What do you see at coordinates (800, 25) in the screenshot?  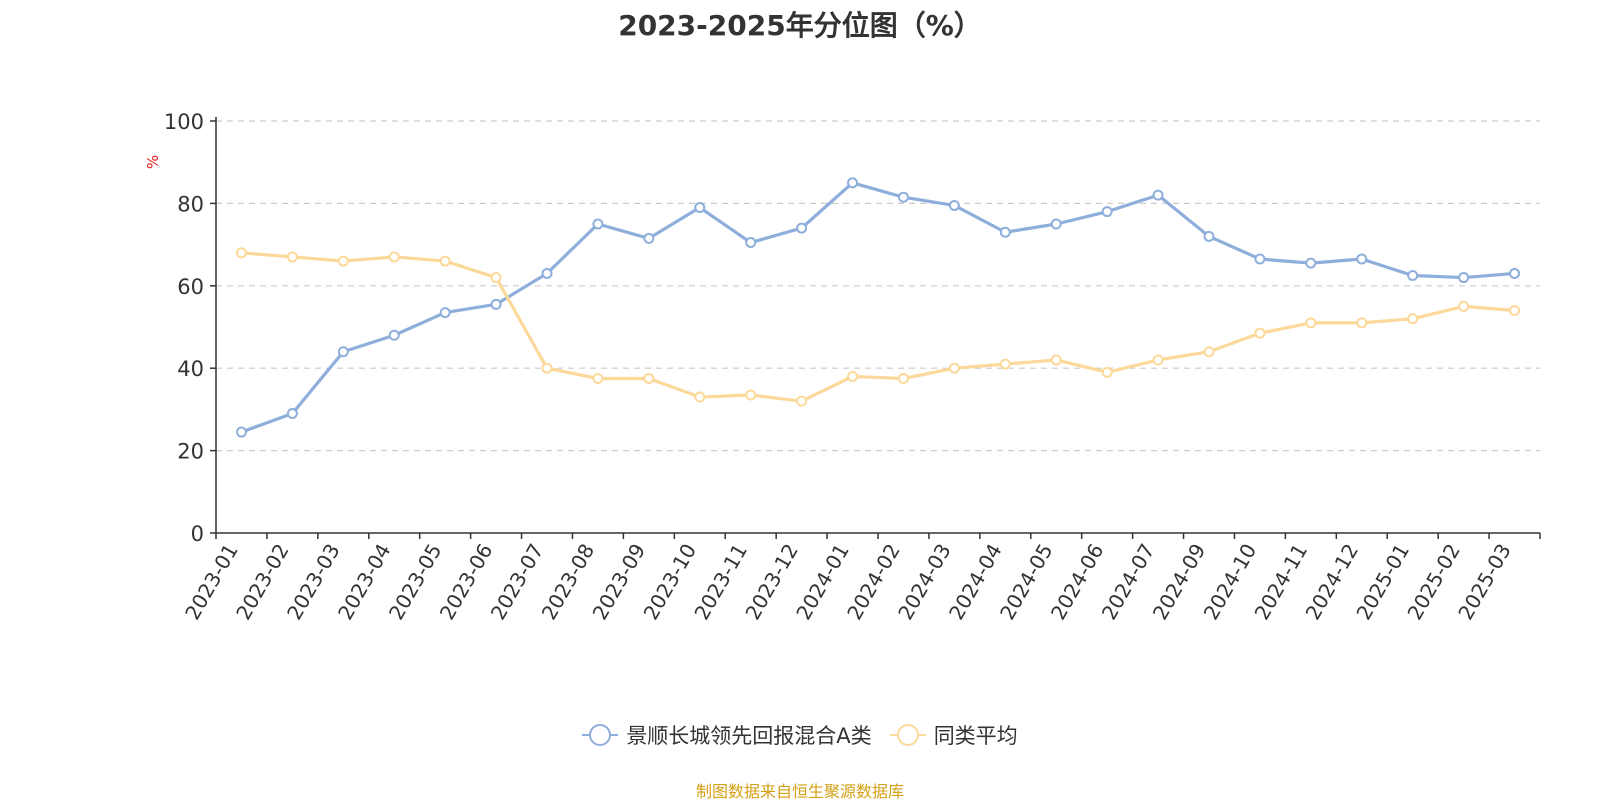 I see `chart-title: 2023-2025年分位图（%）` at bounding box center [800, 25].